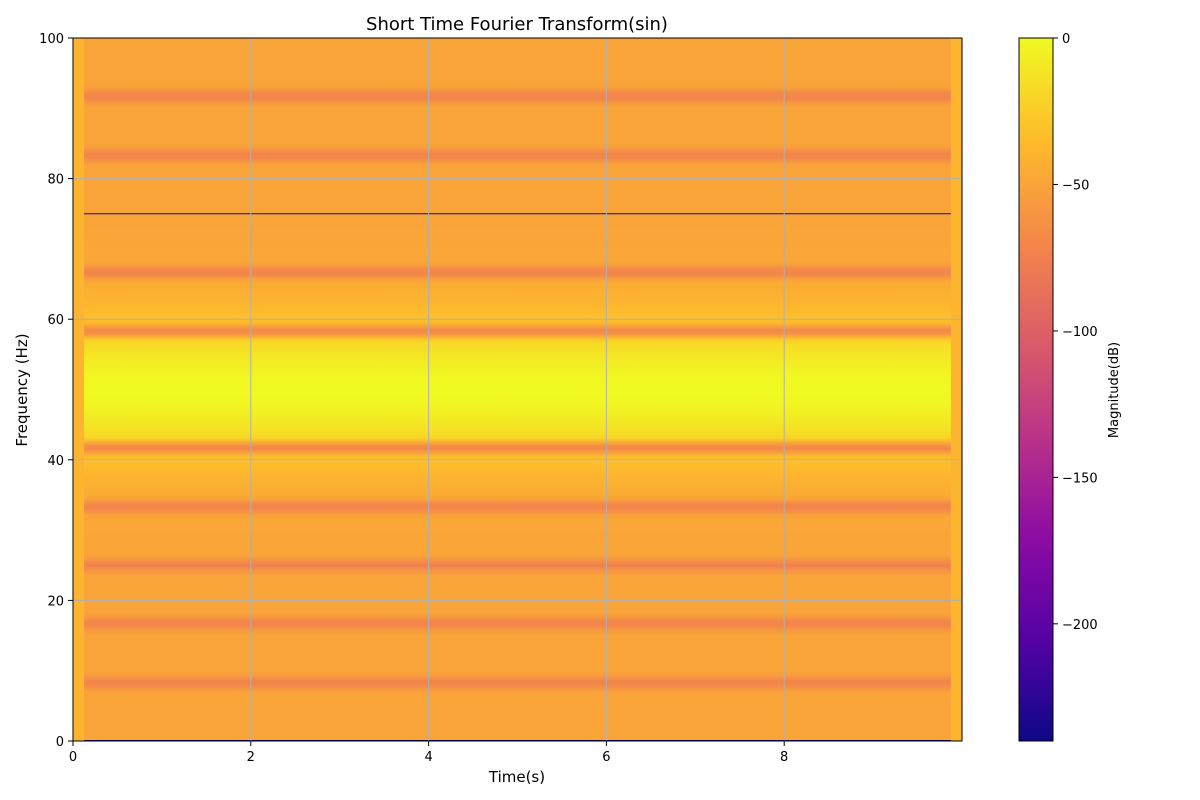 Image resolution: width=1200 pixels, height=800 pixels. What do you see at coordinates (1080, 332) in the screenshot?
I see `colorbar-tick-label: −100` at bounding box center [1080, 332].